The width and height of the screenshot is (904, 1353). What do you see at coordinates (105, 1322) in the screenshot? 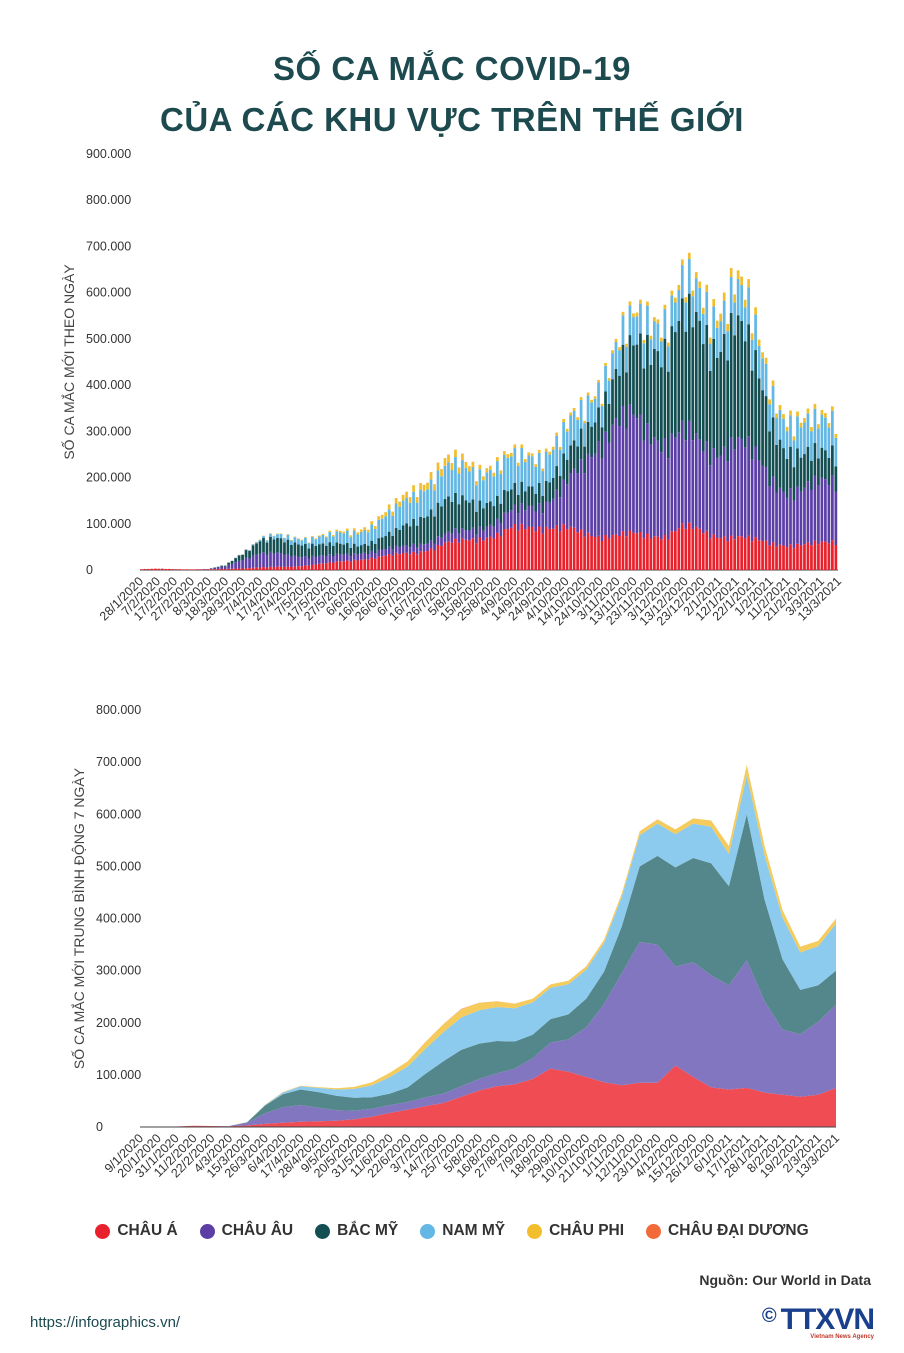
I see `website-link: https://infographics.vn/` at bounding box center [105, 1322].